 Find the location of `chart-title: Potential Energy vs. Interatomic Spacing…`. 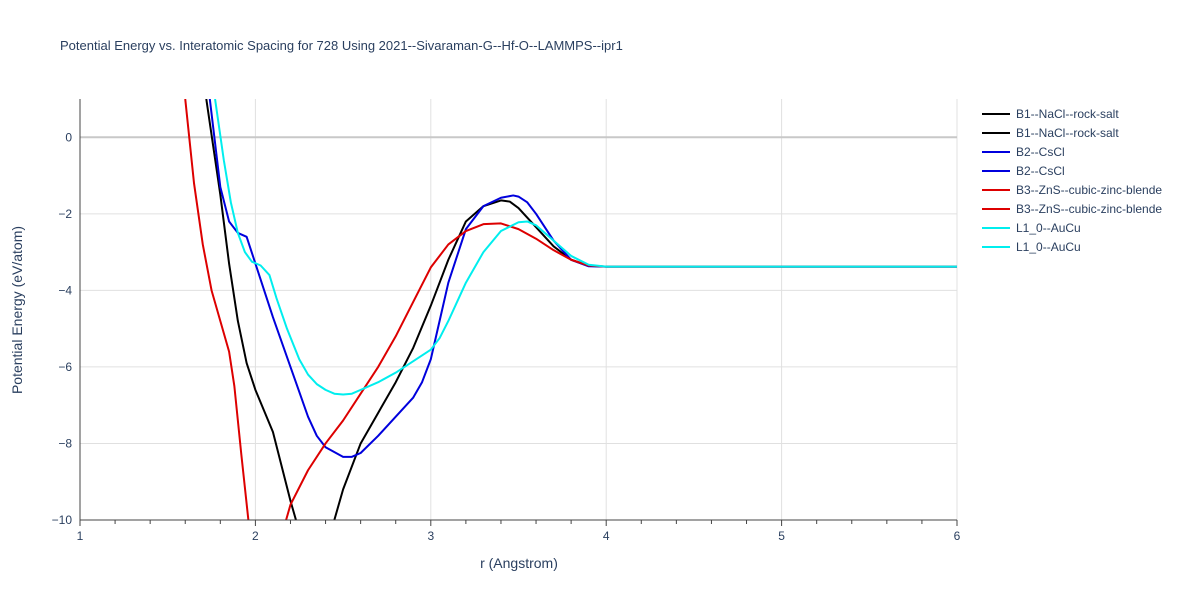

chart-title: Potential Energy vs. Interatomic Spacing… is located at coordinates (341, 45).